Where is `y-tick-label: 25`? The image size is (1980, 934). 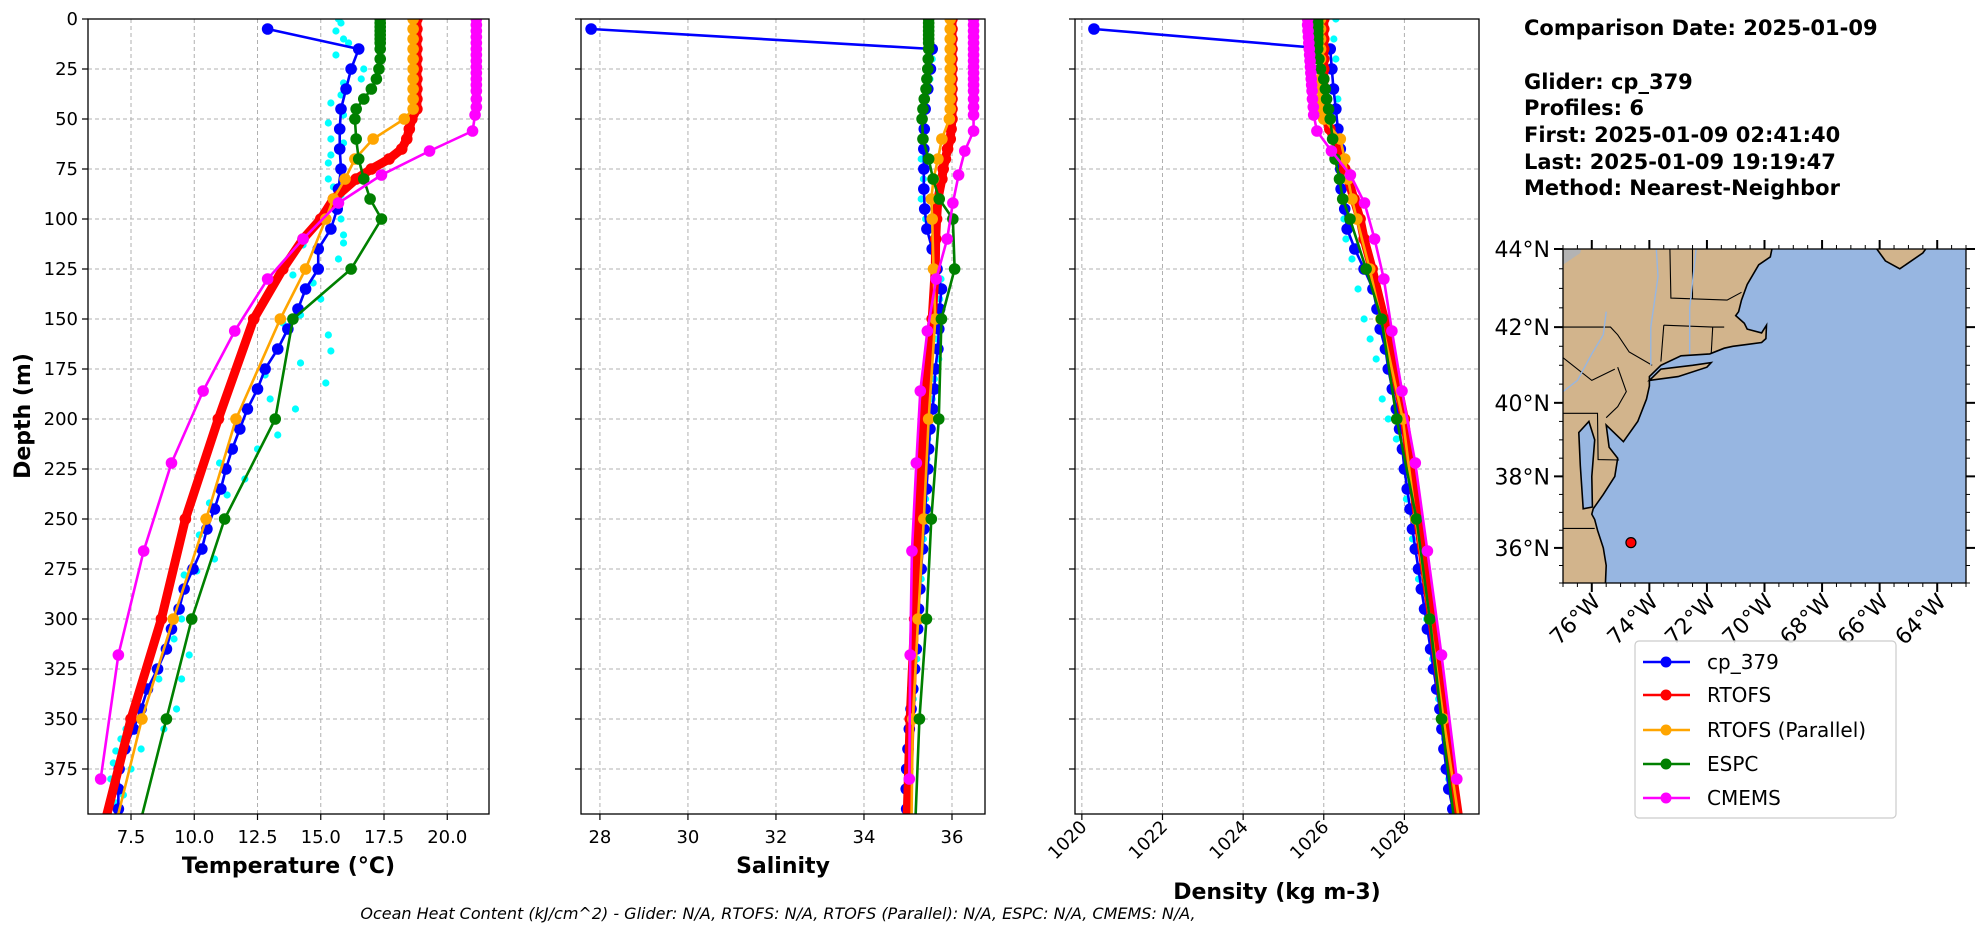 y-tick-label: 25 is located at coordinates (66, 69).